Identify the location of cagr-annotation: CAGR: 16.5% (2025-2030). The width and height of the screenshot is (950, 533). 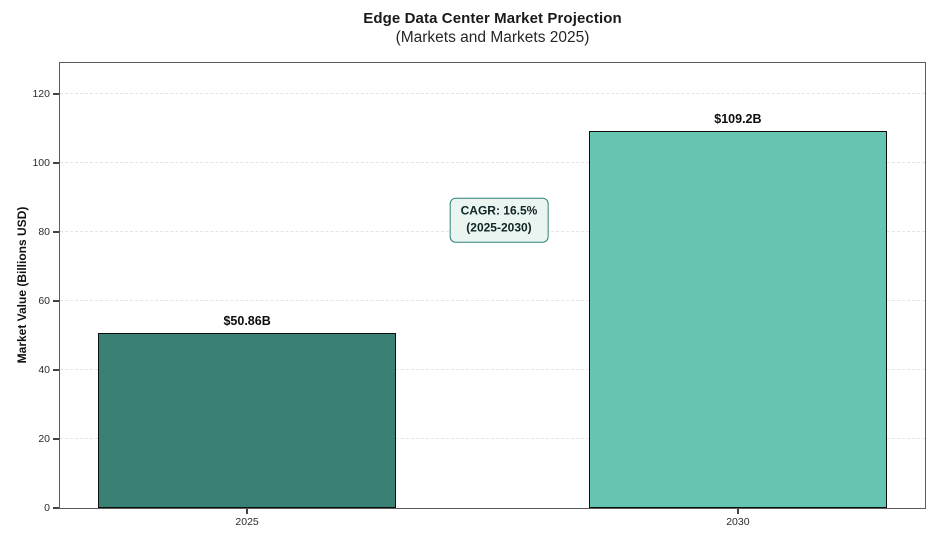
(499, 220).